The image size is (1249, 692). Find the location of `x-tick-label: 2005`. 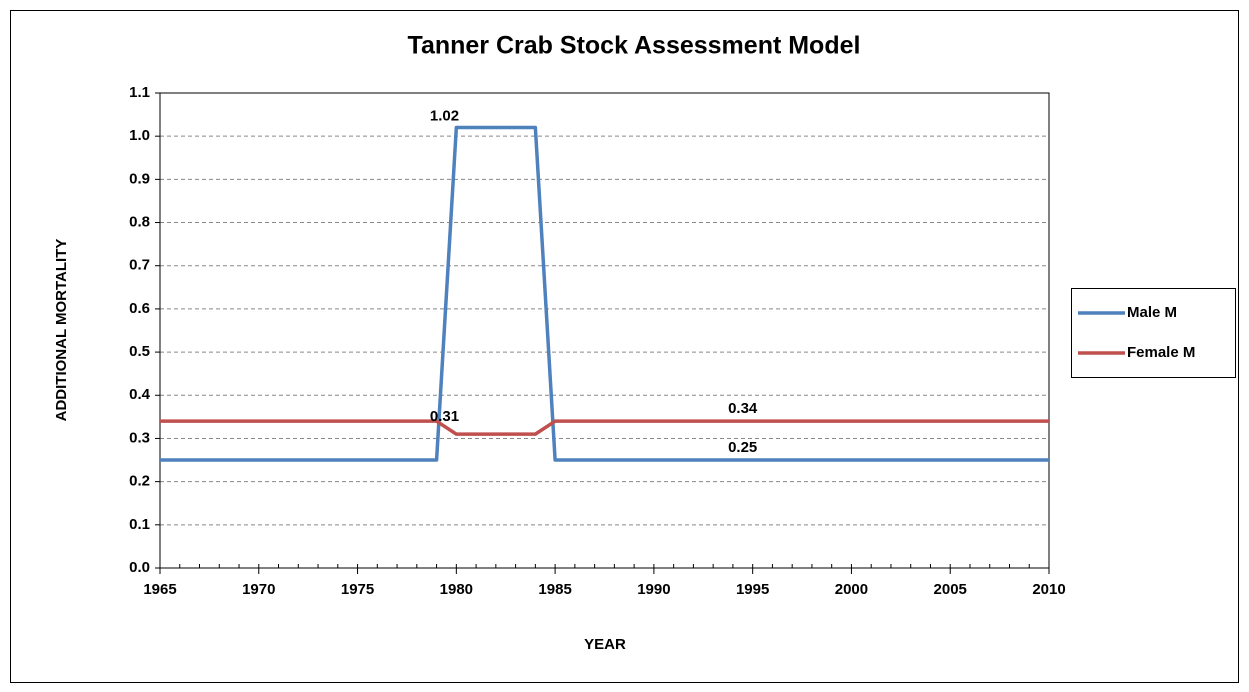

x-tick-label: 2005 is located at coordinates (950, 589).